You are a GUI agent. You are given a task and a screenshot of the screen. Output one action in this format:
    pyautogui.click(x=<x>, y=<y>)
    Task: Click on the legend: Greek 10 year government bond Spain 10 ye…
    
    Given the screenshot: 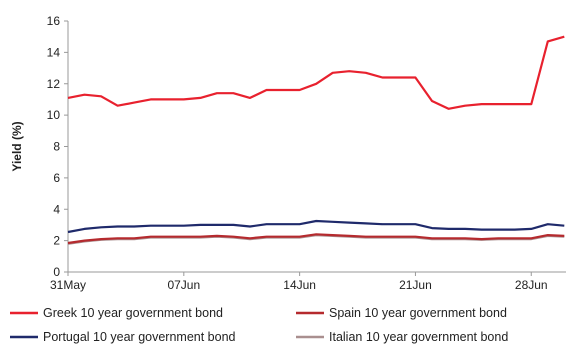 What is the action you would take?
    pyautogui.click(x=259, y=325)
    